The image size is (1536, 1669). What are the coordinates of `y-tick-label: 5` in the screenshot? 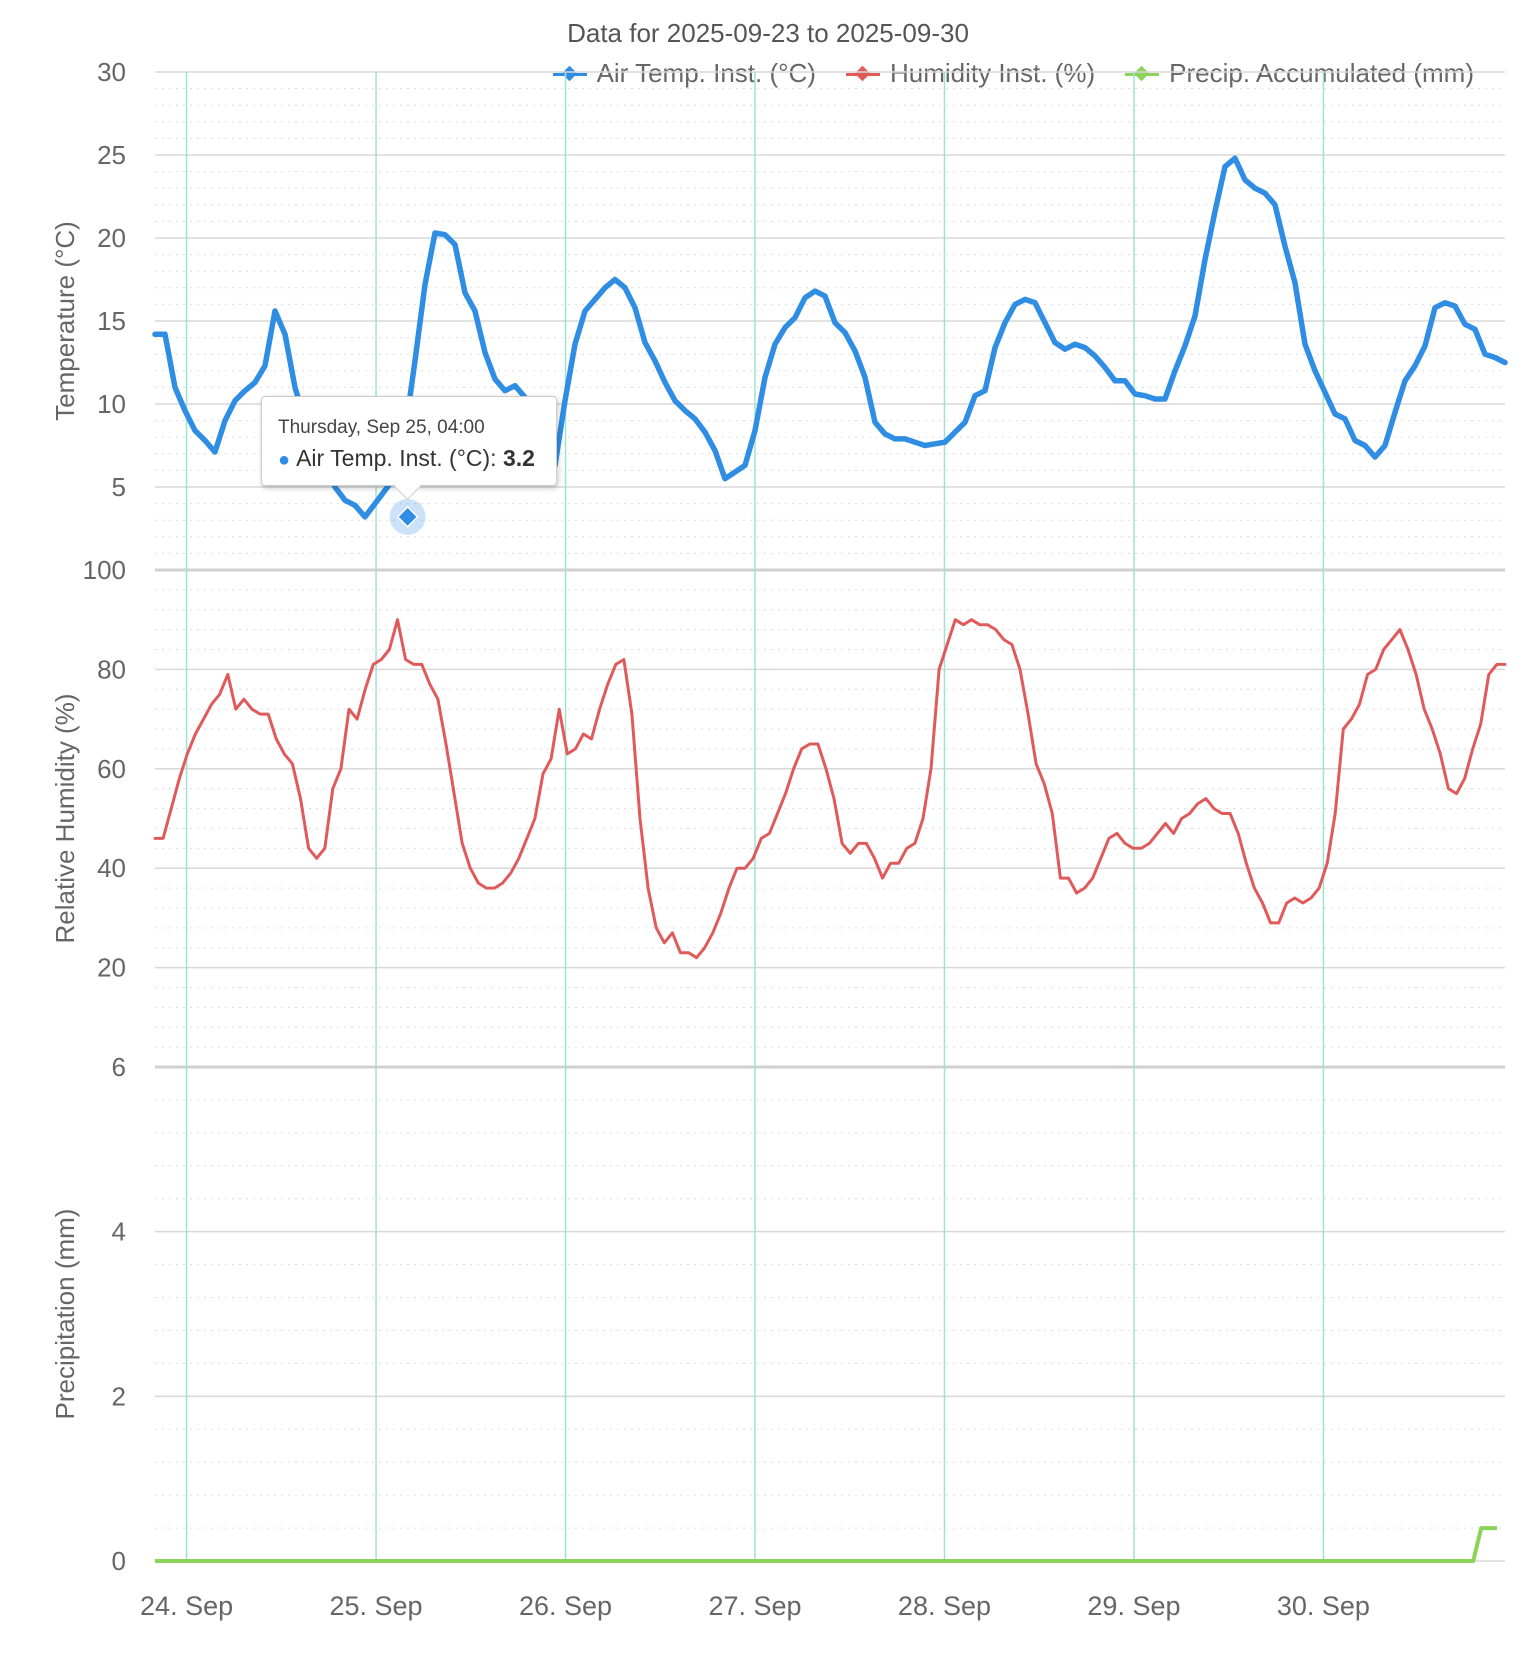 It's located at (119, 487).